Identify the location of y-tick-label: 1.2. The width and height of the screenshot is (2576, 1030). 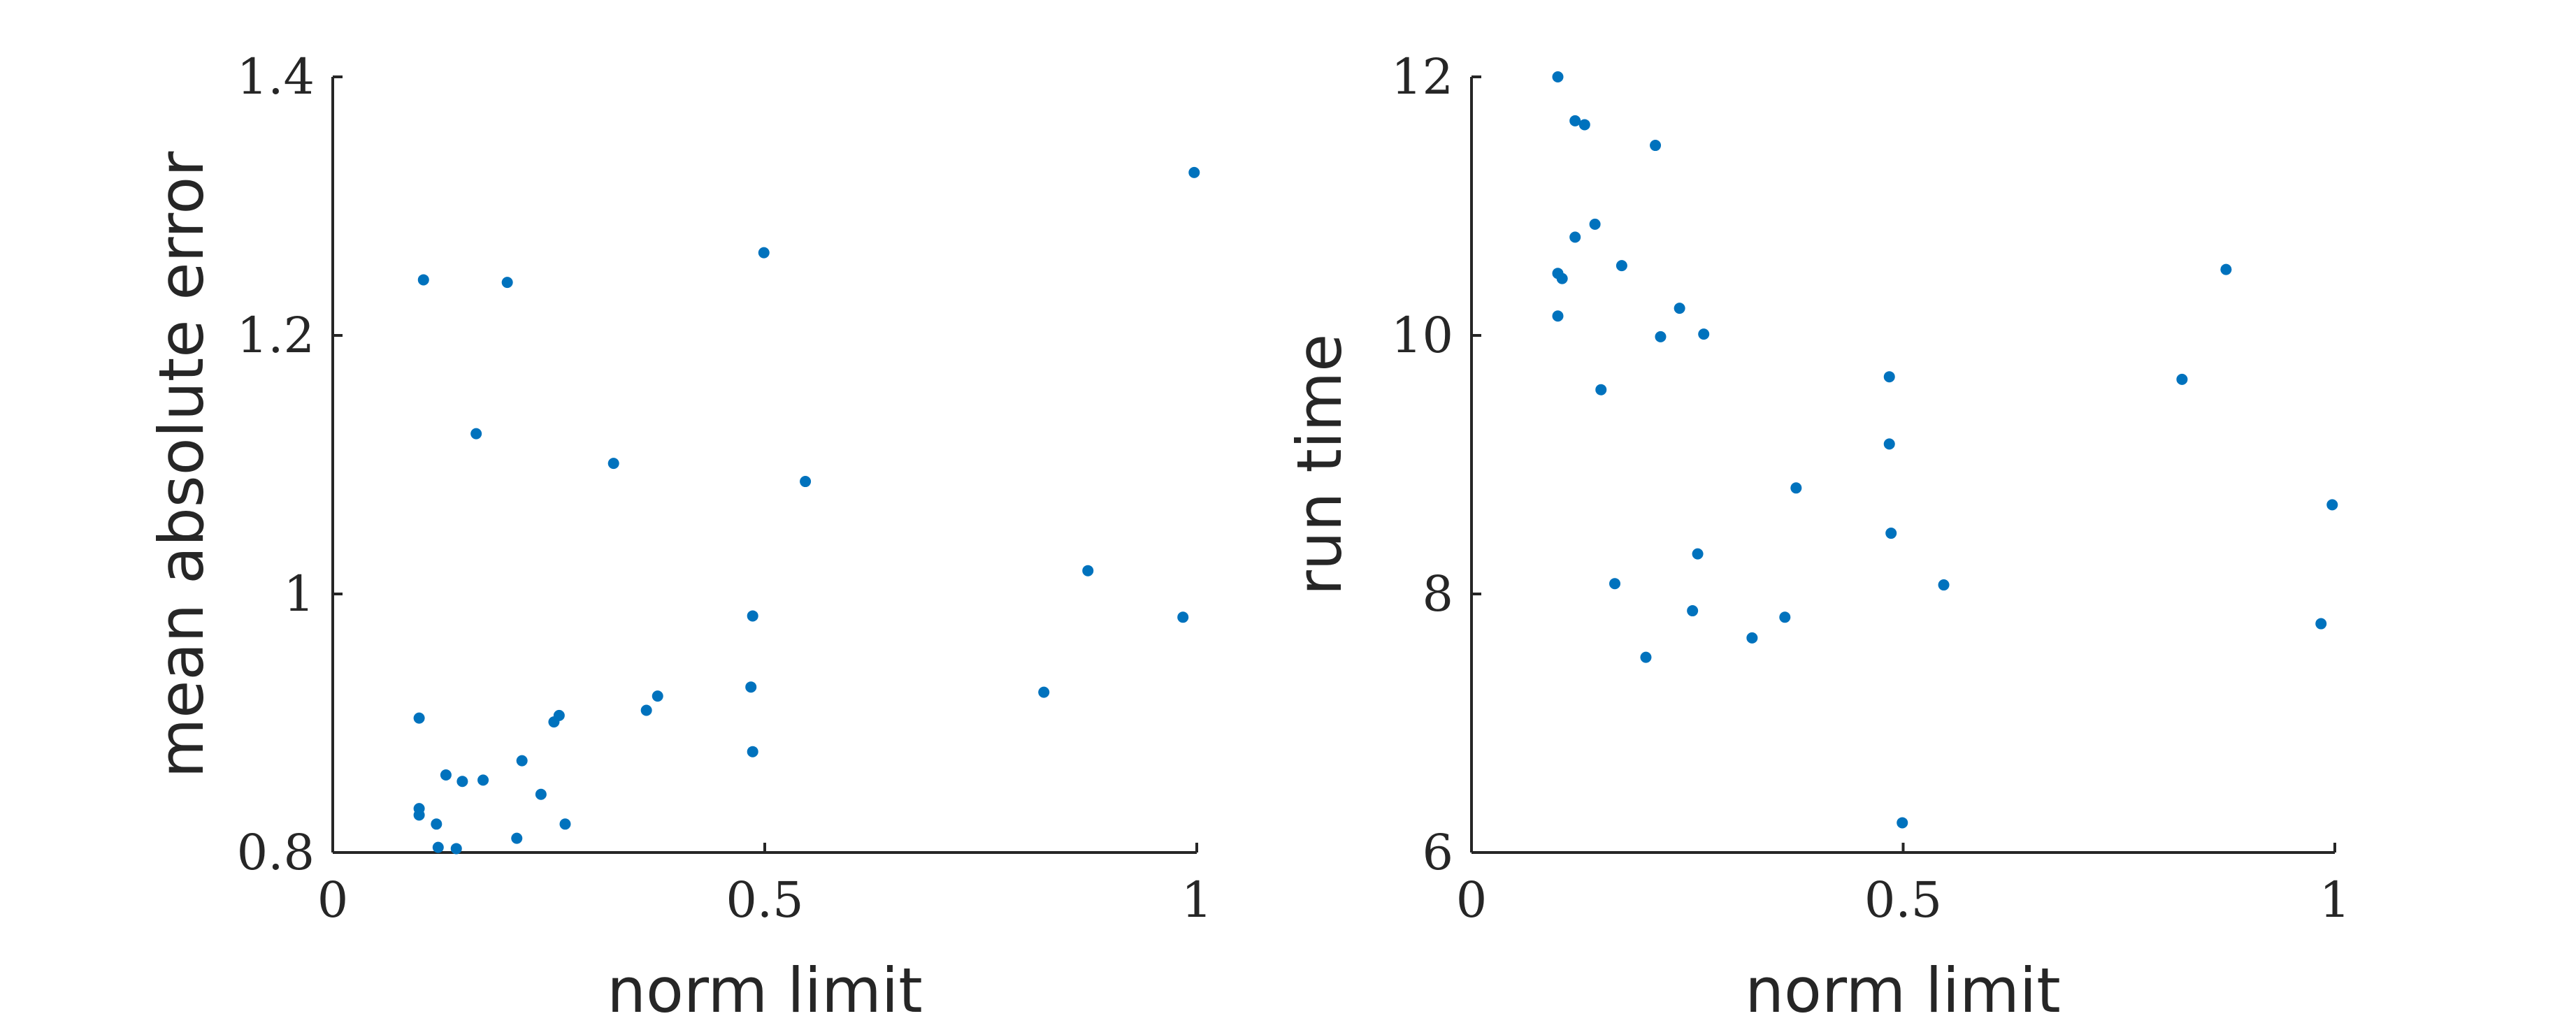
(276, 335).